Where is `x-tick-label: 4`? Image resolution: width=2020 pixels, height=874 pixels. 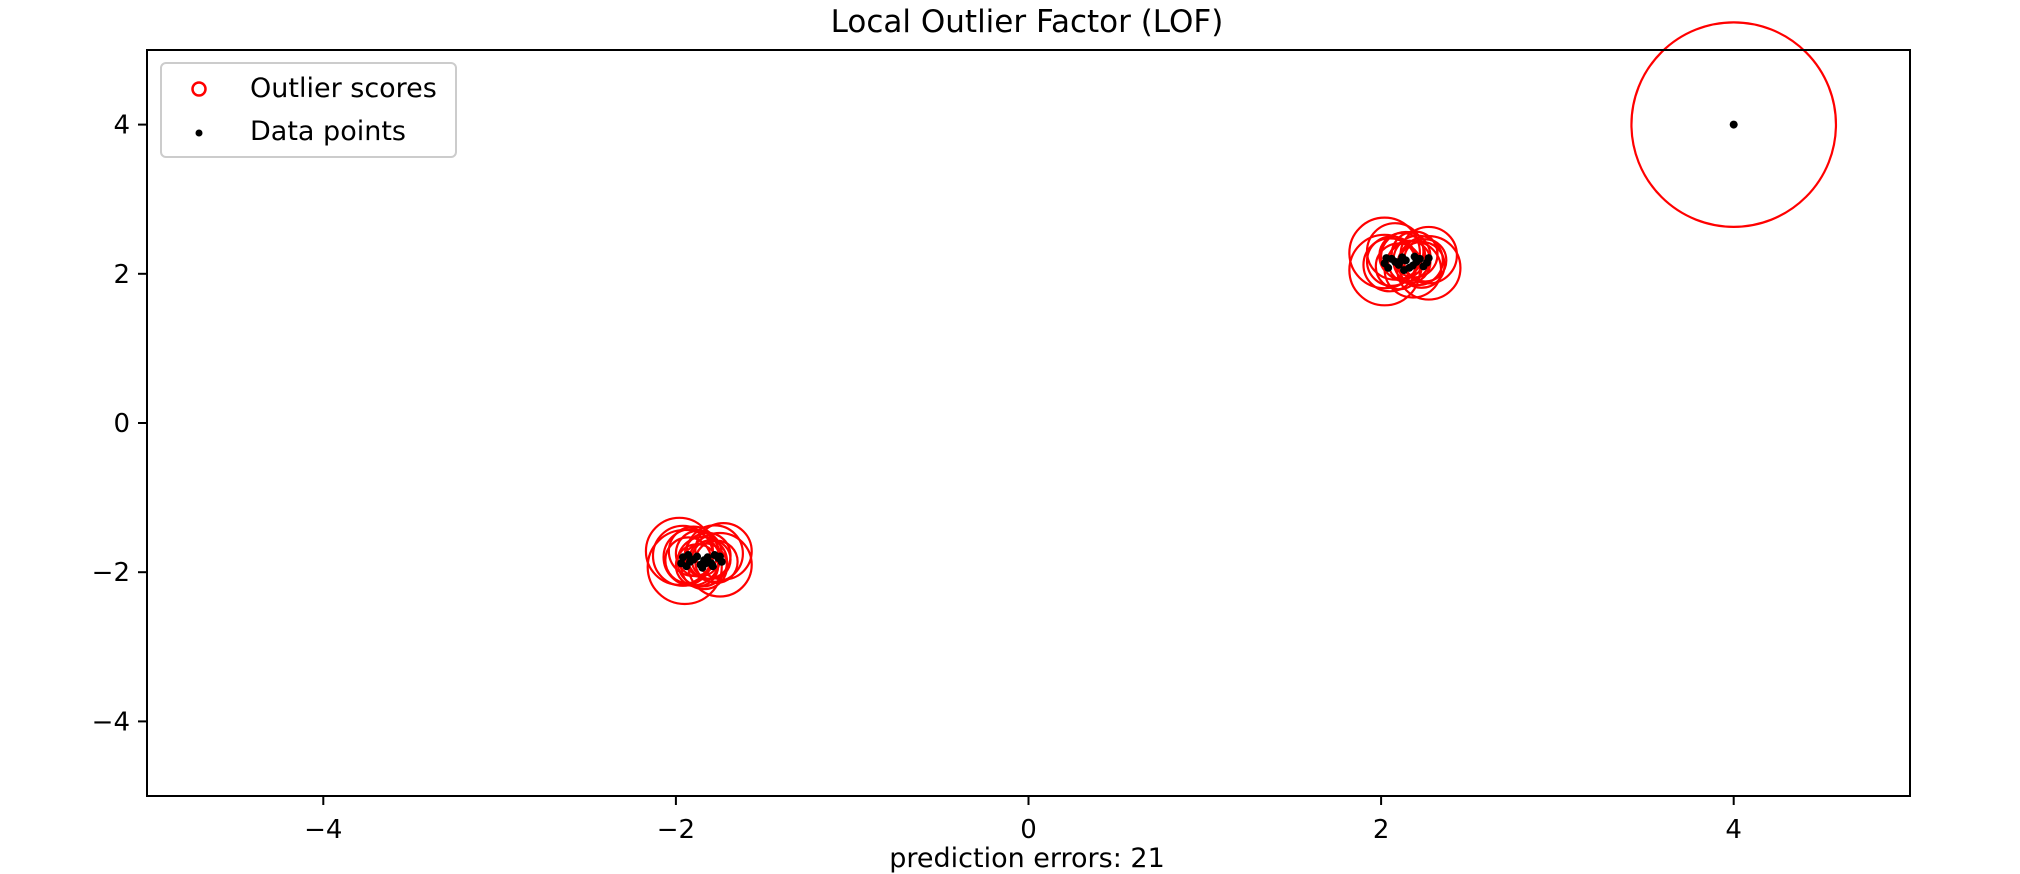
x-tick-label: 4 is located at coordinates (1733, 830).